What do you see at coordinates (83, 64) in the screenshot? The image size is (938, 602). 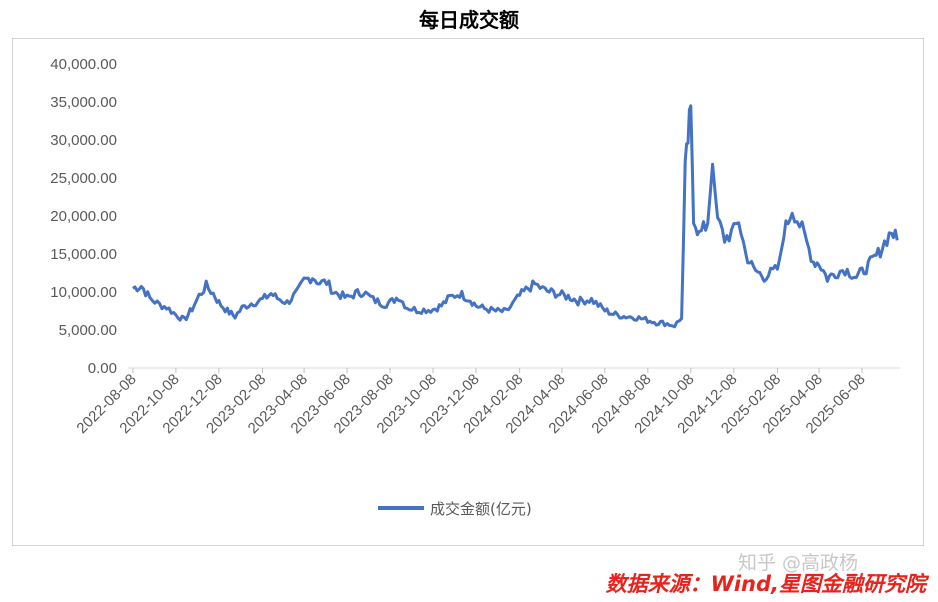 I see `y-tick-label: 40,000.00` at bounding box center [83, 64].